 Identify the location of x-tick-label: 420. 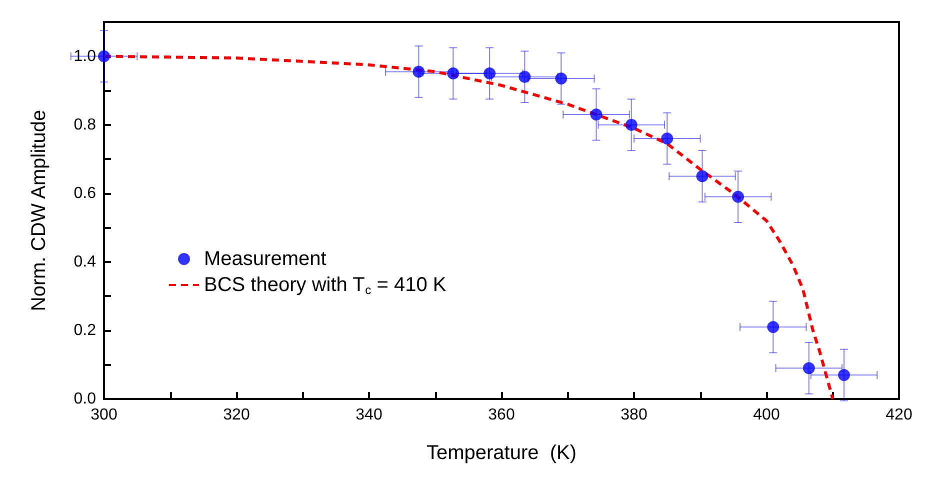
(899, 415).